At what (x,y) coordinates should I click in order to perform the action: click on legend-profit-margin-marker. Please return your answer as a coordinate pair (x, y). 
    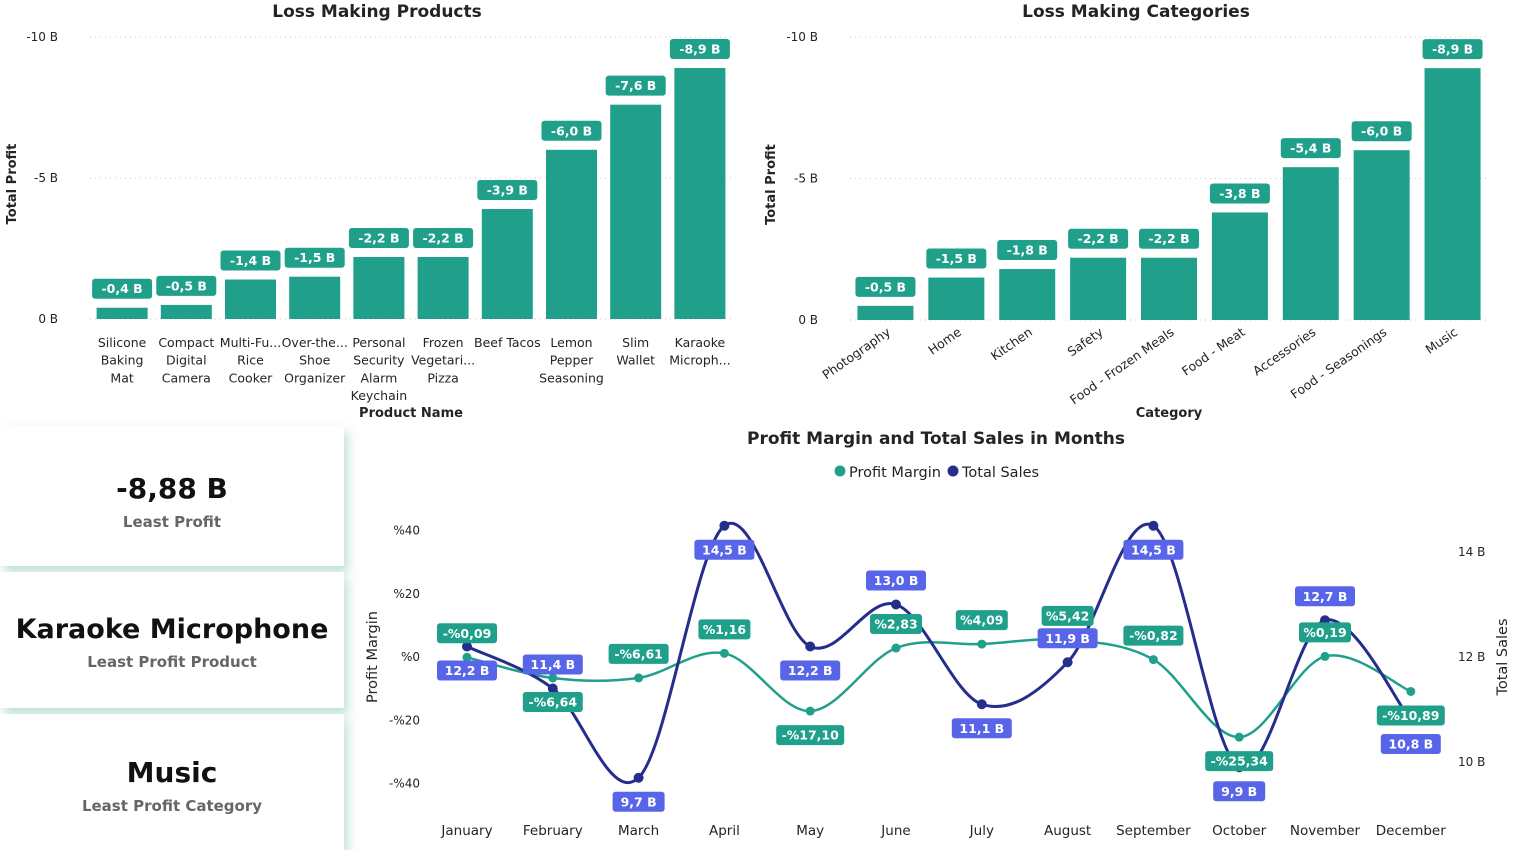
    Looking at the image, I should click on (840, 471).